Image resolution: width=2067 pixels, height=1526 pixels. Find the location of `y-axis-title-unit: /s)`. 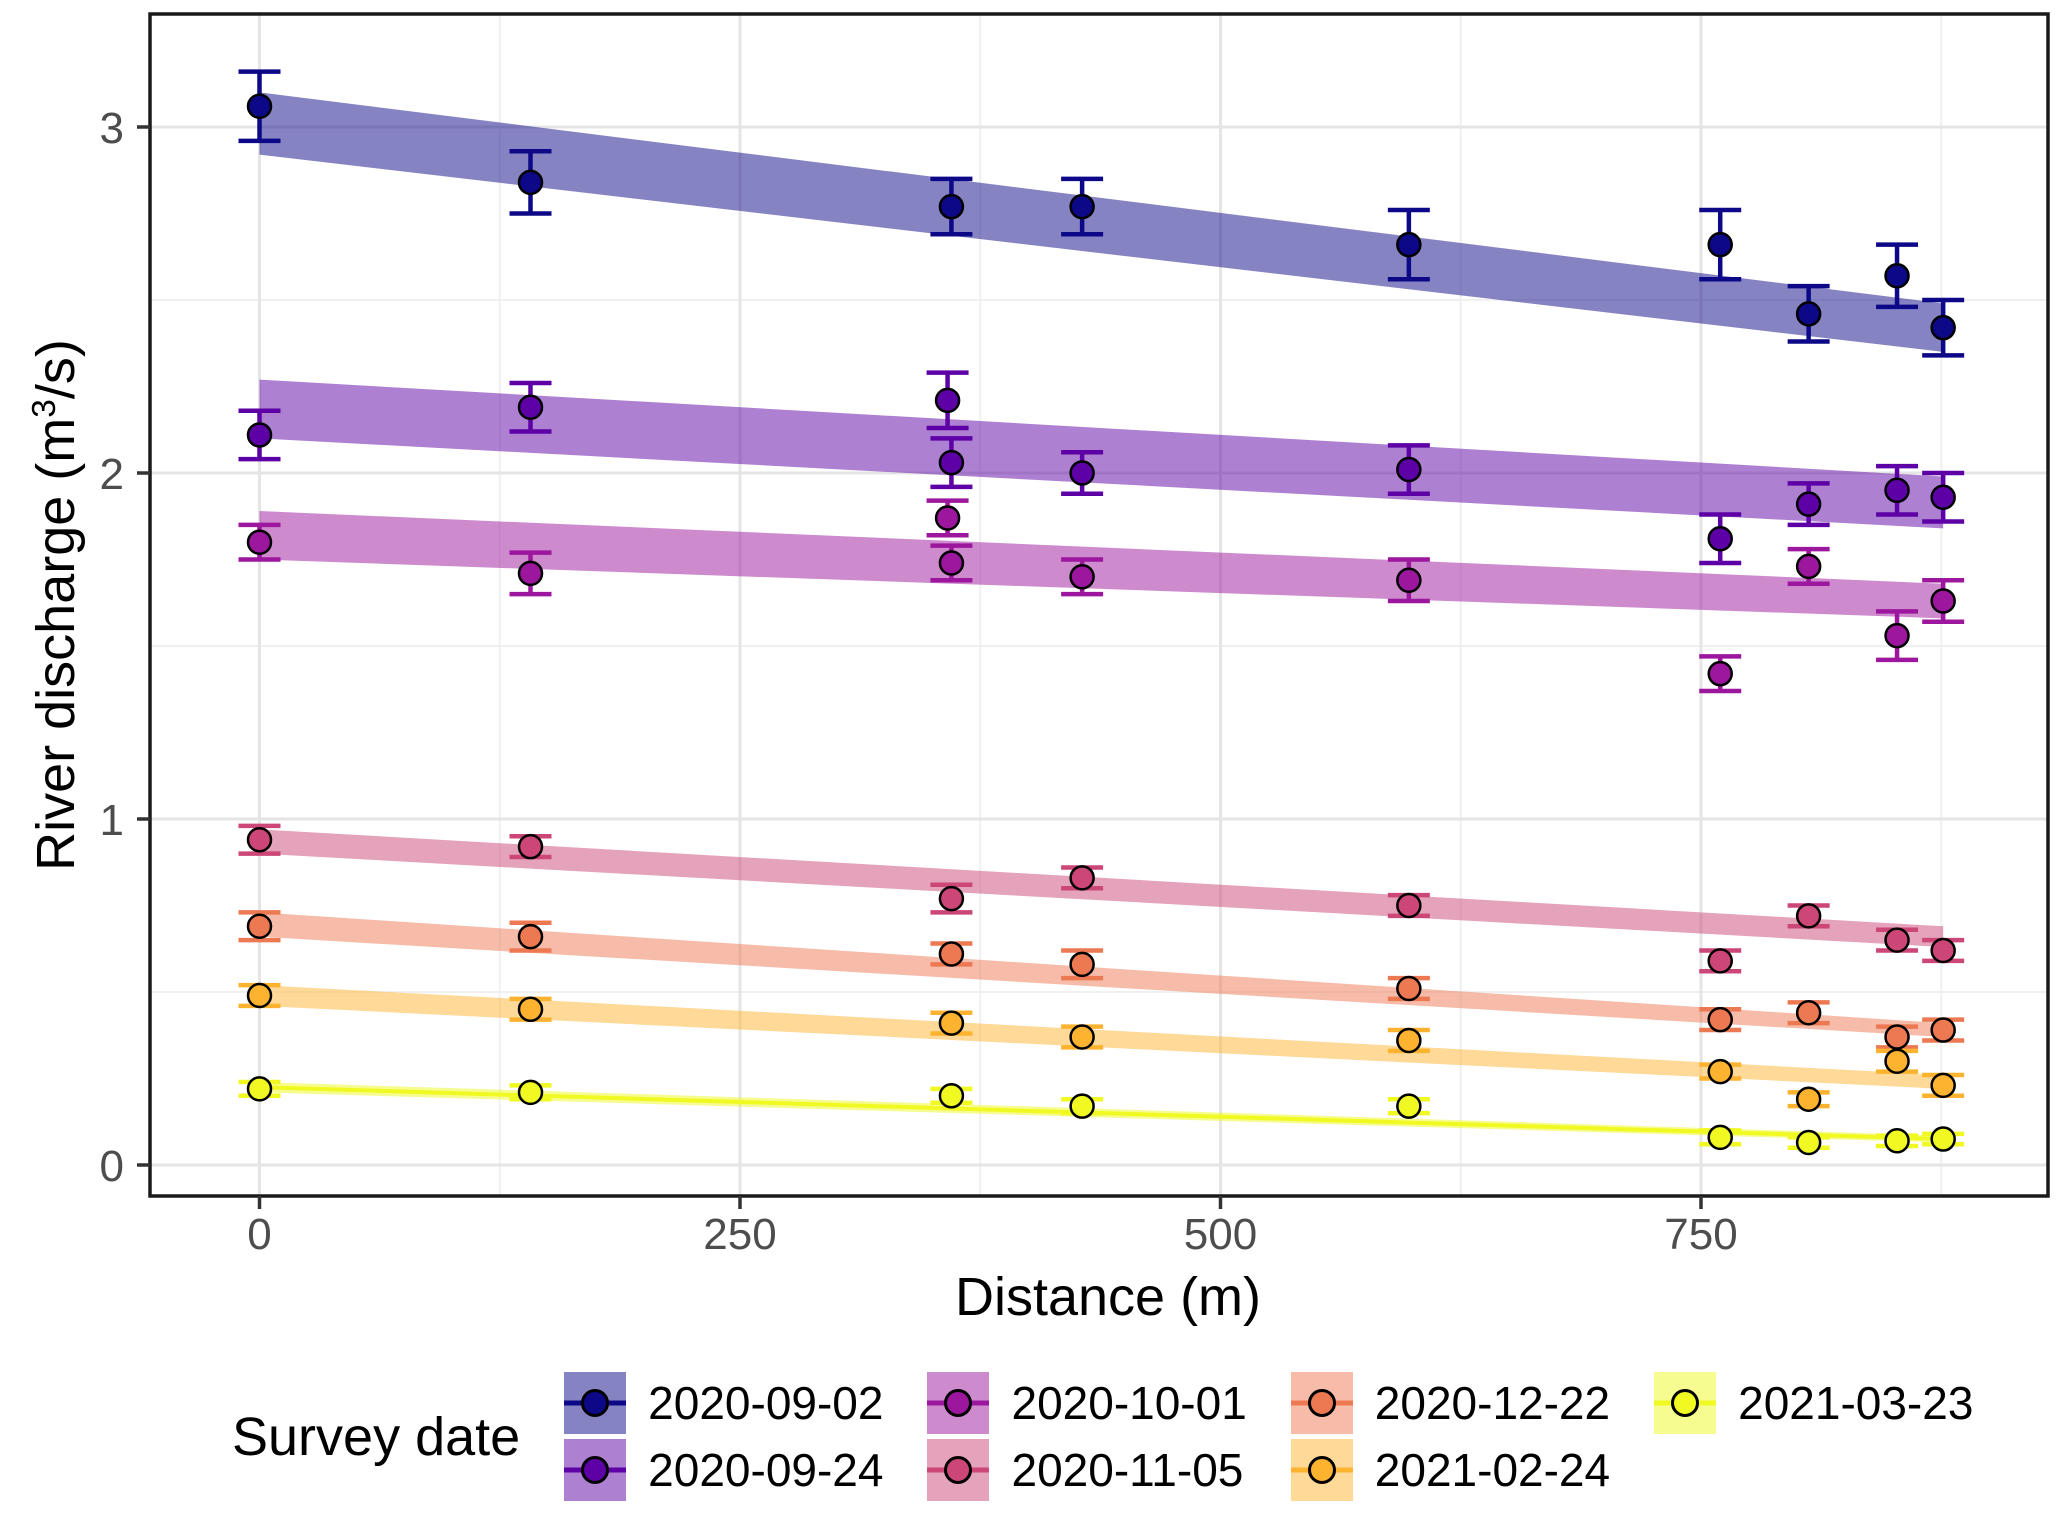

y-axis-title-unit: /s) is located at coordinates (56, 369).